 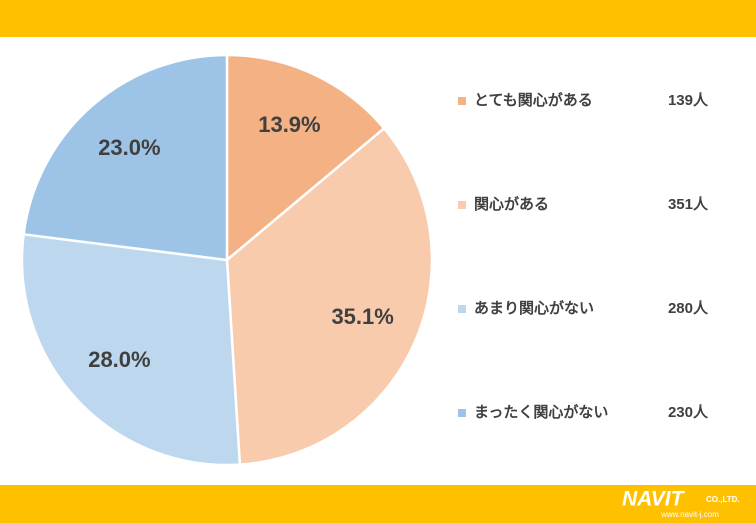 I want to click on legend-label: 関心がある, so click(x=511, y=204).